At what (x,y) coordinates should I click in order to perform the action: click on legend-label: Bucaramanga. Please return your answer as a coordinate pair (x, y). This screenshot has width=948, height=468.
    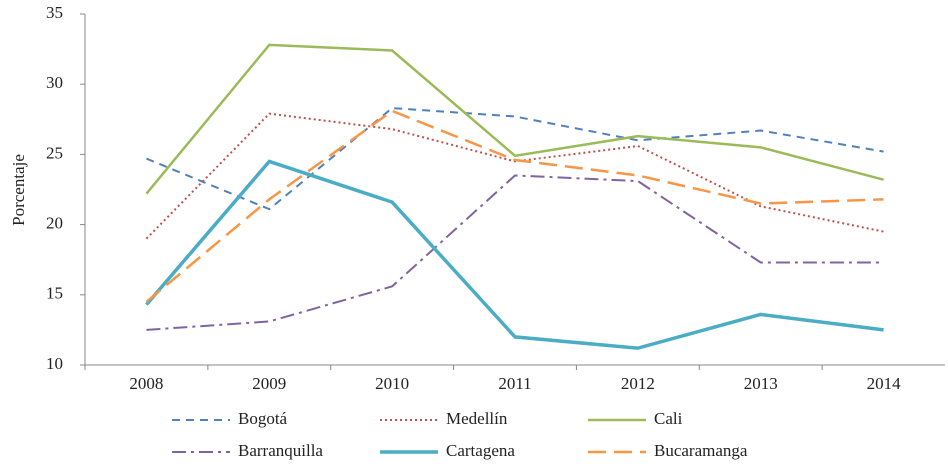
    Looking at the image, I should click on (701, 450).